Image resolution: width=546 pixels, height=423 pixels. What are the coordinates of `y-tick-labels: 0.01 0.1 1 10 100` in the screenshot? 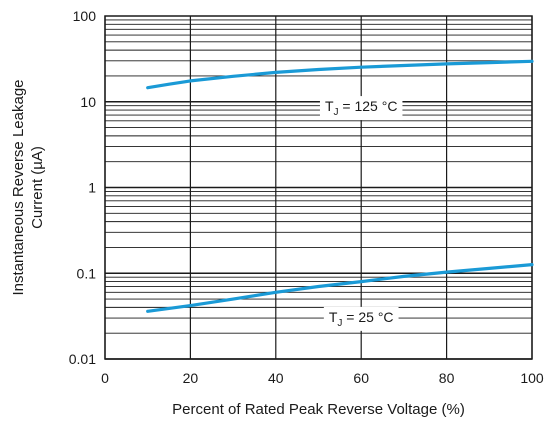 It's located at (82, 187).